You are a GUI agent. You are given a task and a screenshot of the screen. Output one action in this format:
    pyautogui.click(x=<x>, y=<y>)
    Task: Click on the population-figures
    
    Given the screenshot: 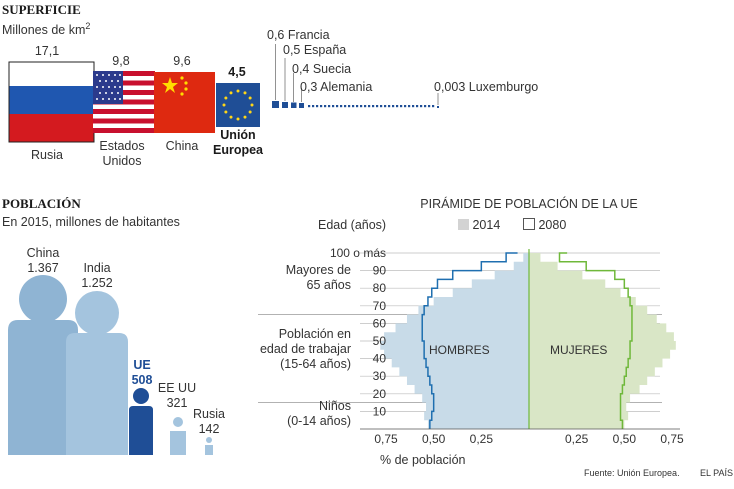 What is the action you would take?
    pyautogui.click(x=110, y=365)
    